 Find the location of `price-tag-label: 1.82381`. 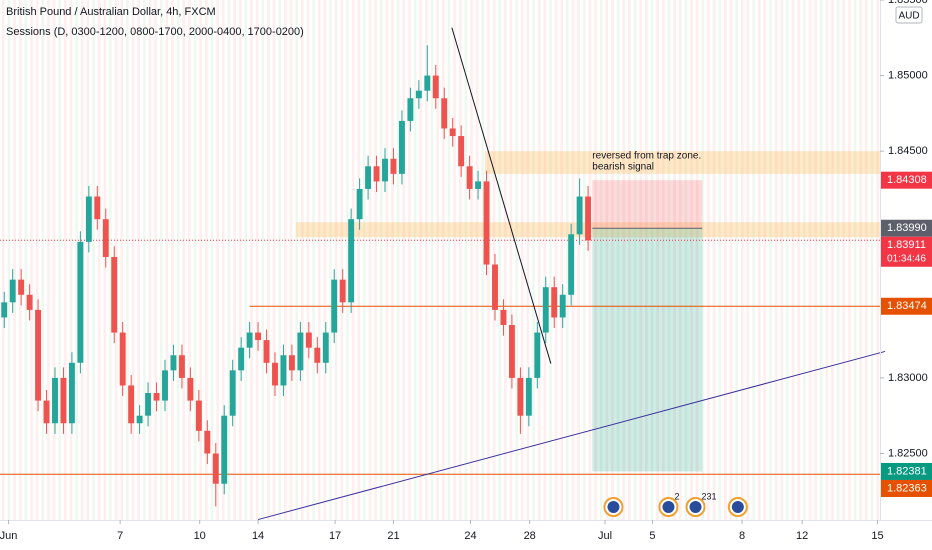

price-tag-label: 1.82381 is located at coordinates (907, 471).